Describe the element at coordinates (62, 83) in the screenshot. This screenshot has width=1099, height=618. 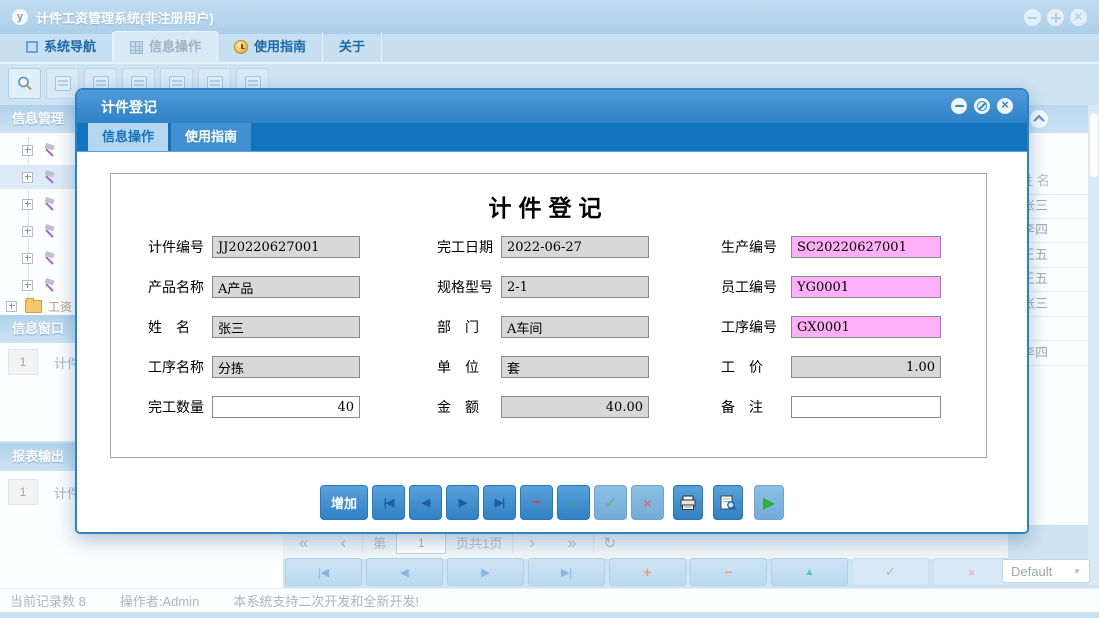
I see `form-tool-button` at that location.